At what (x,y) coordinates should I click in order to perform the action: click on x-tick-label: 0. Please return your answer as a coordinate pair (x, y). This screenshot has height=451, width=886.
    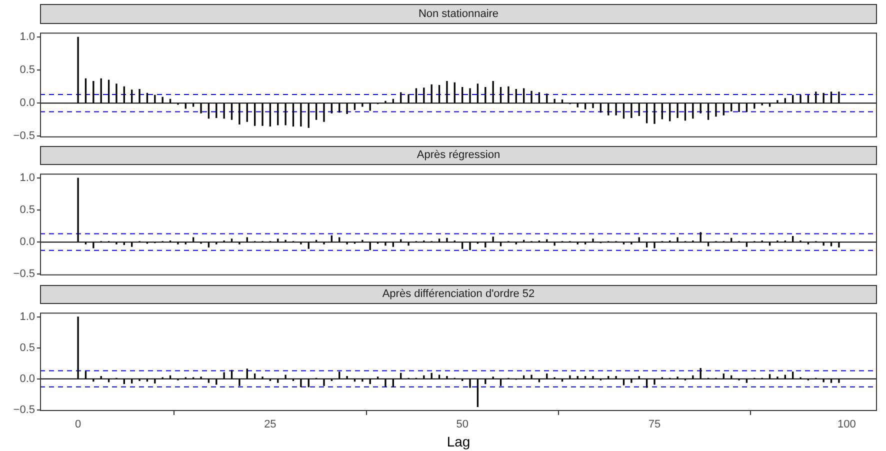
    Looking at the image, I should click on (78, 424).